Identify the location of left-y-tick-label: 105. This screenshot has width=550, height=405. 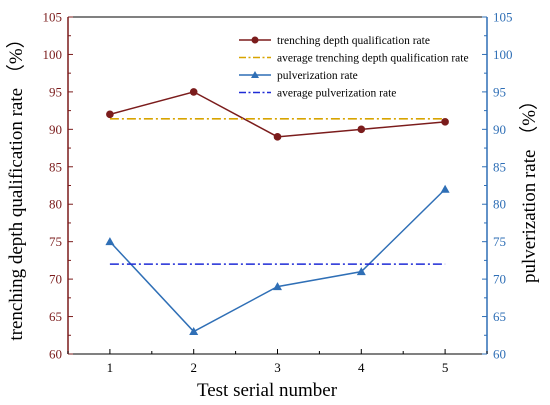
(53, 17).